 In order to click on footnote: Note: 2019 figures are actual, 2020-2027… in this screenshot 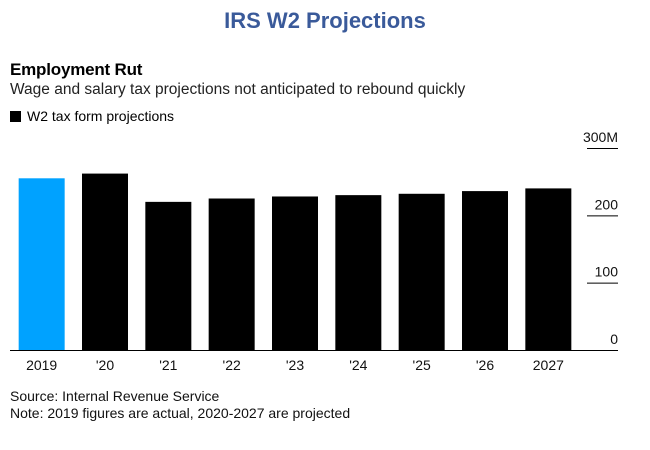, I will do `click(180, 413)`.